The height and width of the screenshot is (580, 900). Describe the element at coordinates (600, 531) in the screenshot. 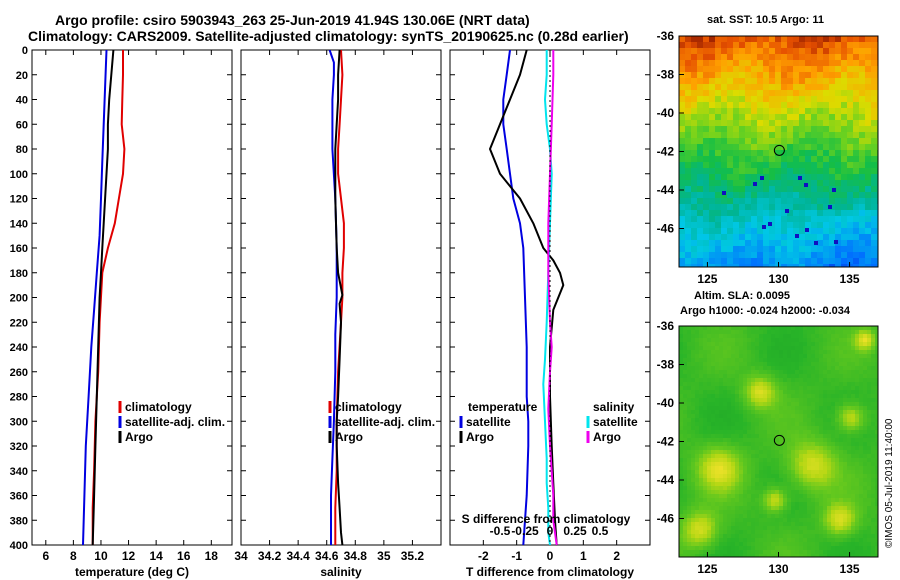

I see `s-tick-label: 0.5` at that location.